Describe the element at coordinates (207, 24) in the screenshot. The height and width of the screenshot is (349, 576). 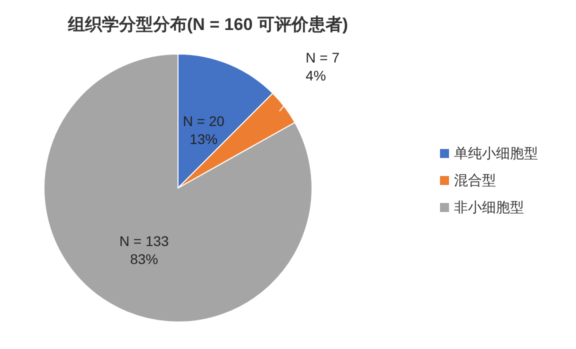
I see `chart-title: 组织学分型分布(N = 160 可评价患者)` at that location.